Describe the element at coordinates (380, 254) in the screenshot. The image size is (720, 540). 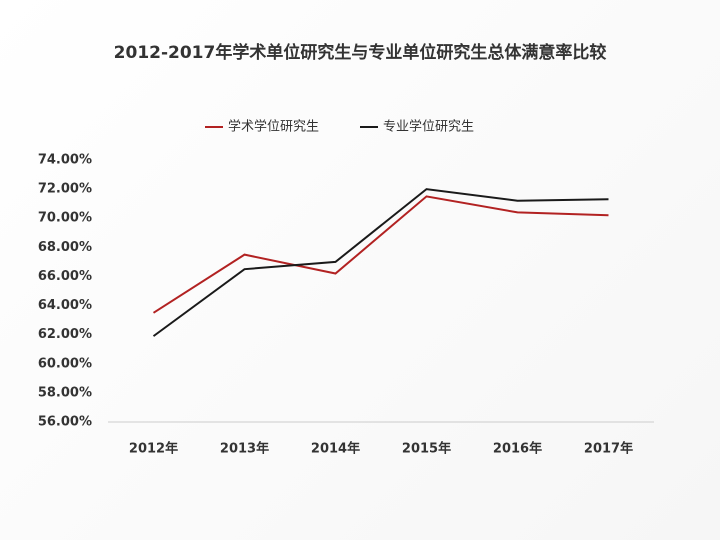
I see `series-line` at that location.